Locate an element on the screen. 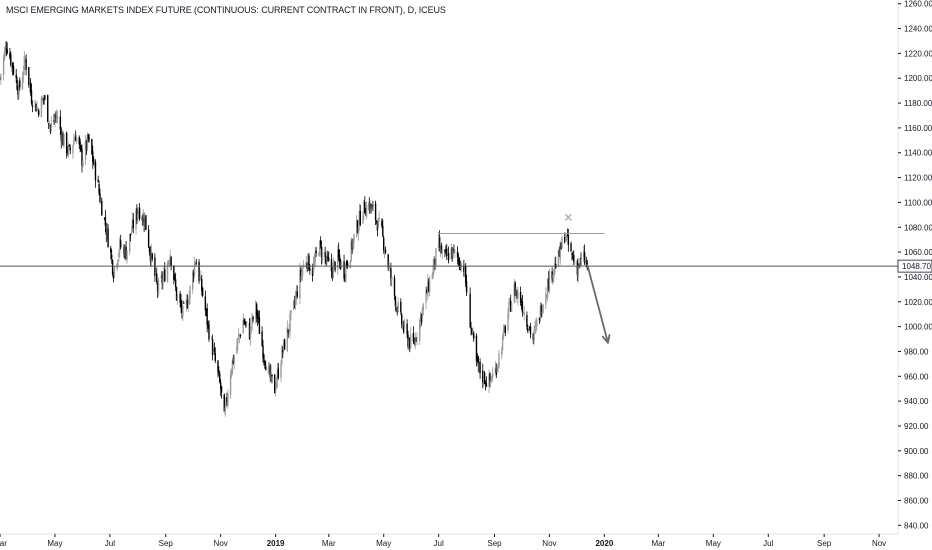  price-tick-label: 1180.00 is located at coordinates (918, 103).